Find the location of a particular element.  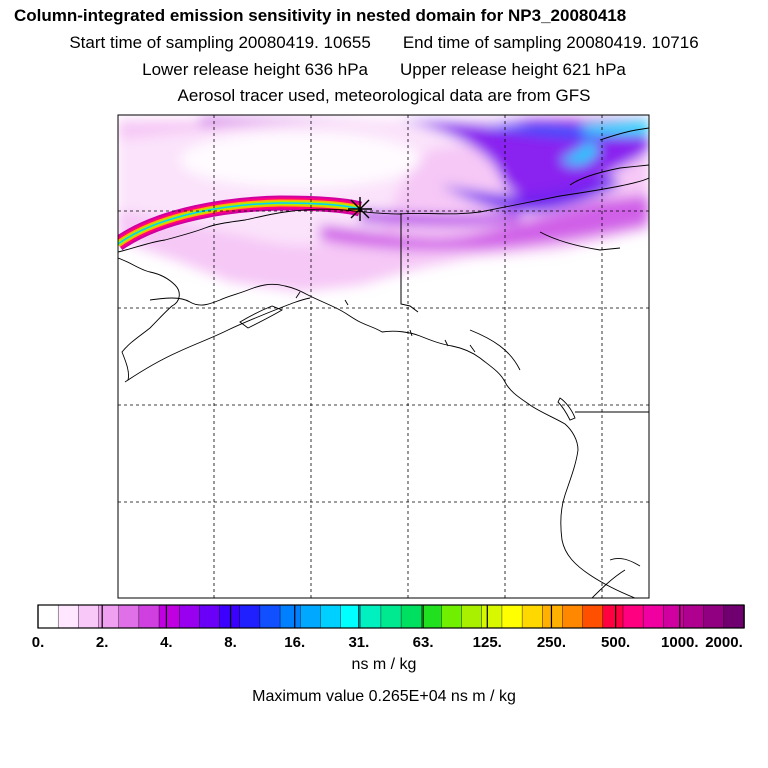

colorbar-tick-label: 31. is located at coordinates (358, 642).